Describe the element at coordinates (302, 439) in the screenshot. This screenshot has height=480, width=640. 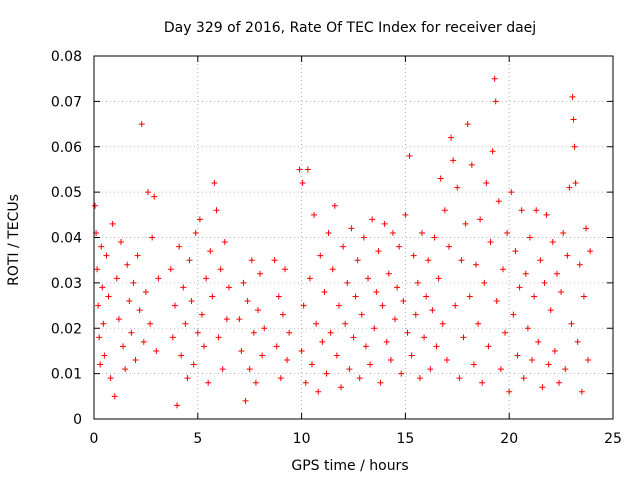
I see `x-tick-label: 10` at that location.